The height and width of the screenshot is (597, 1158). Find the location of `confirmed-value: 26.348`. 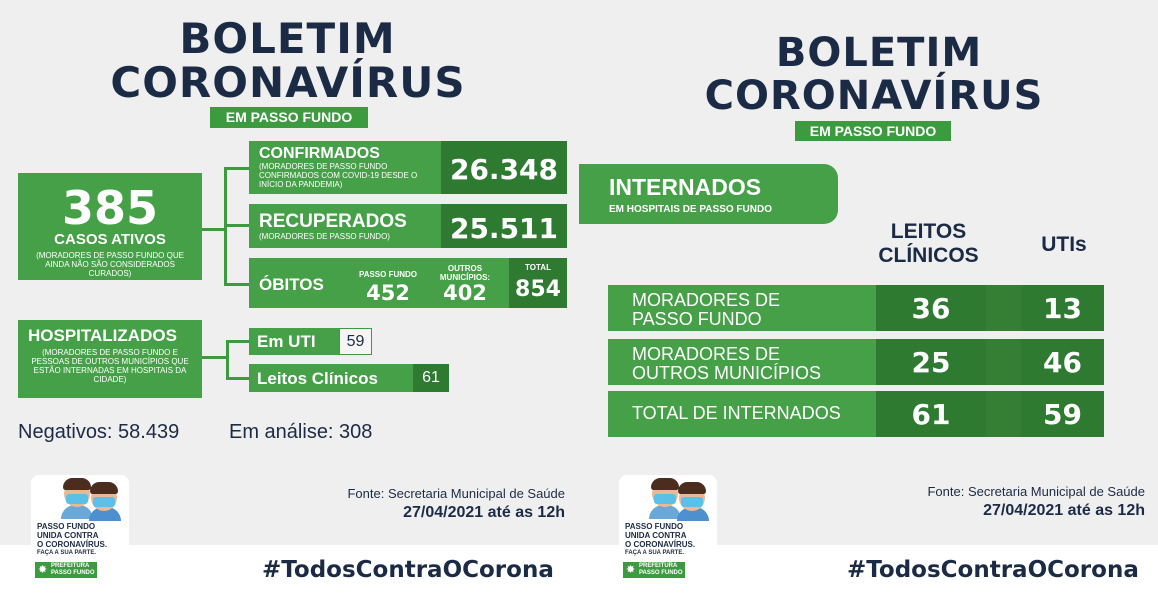

confirmed-value: 26.348 is located at coordinates (504, 169).